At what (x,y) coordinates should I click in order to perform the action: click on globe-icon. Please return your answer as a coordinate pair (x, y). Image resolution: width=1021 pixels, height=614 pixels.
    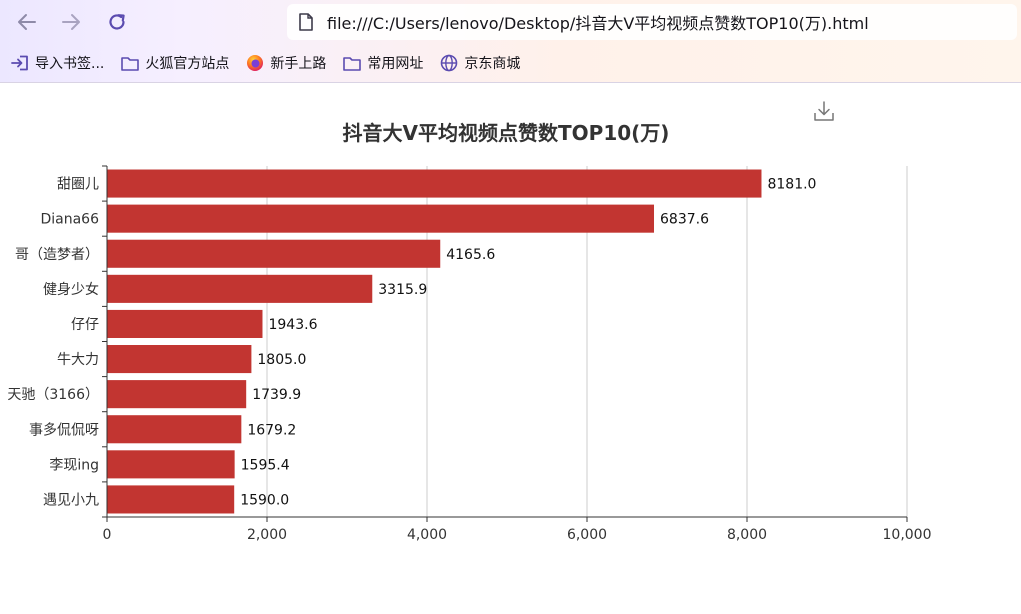
    Looking at the image, I should click on (449, 63).